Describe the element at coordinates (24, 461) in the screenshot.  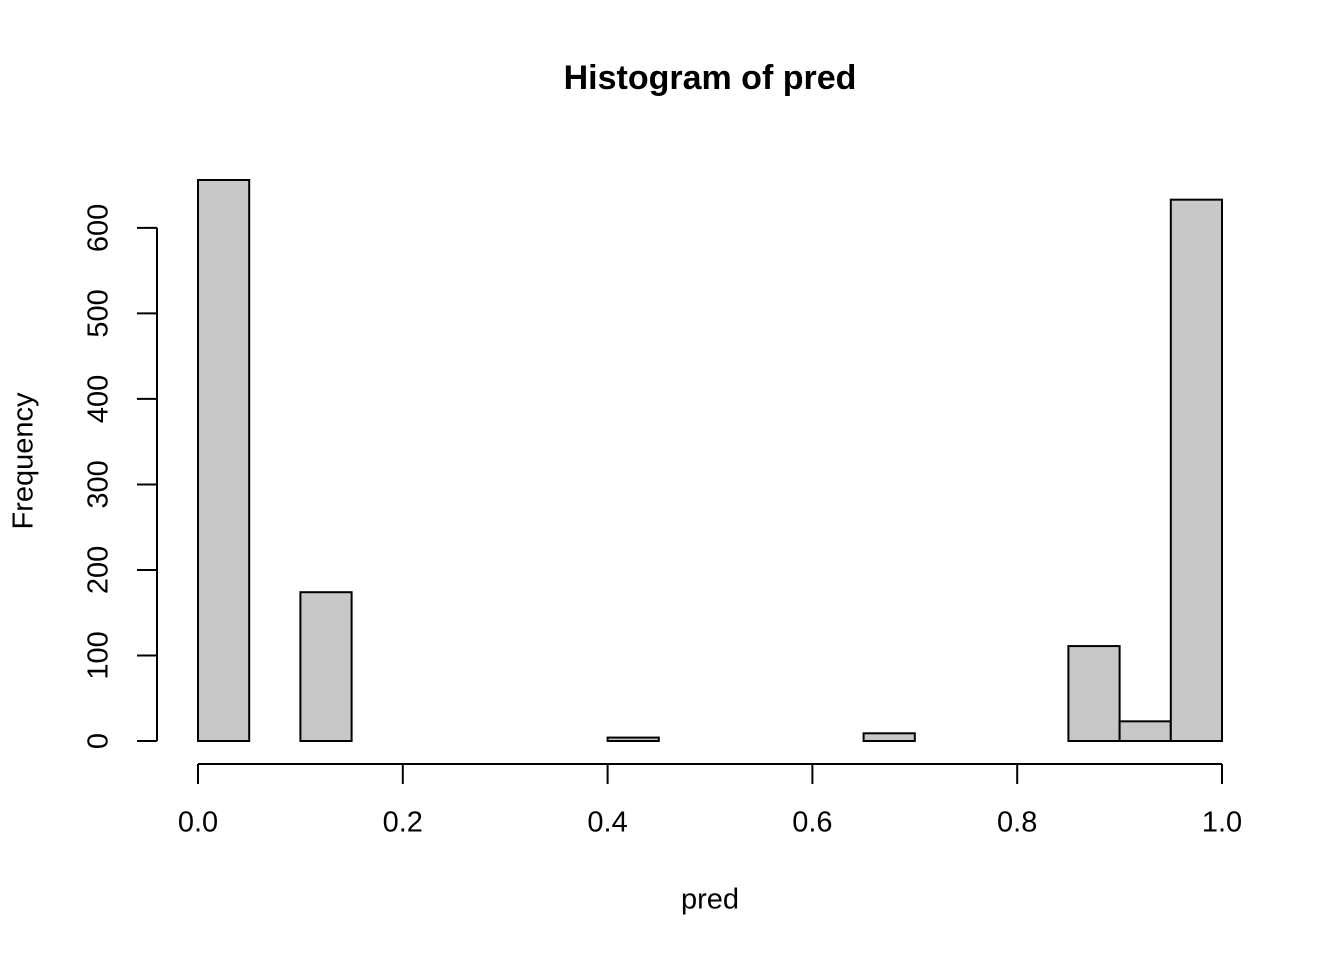
I see `y-axis-label: Frequency` at that location.